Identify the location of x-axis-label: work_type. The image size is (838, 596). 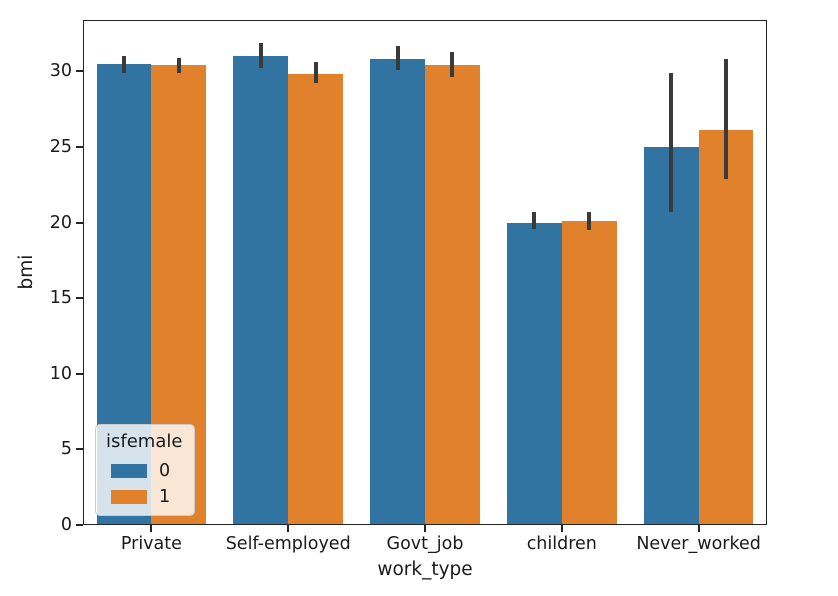
(425, 569).